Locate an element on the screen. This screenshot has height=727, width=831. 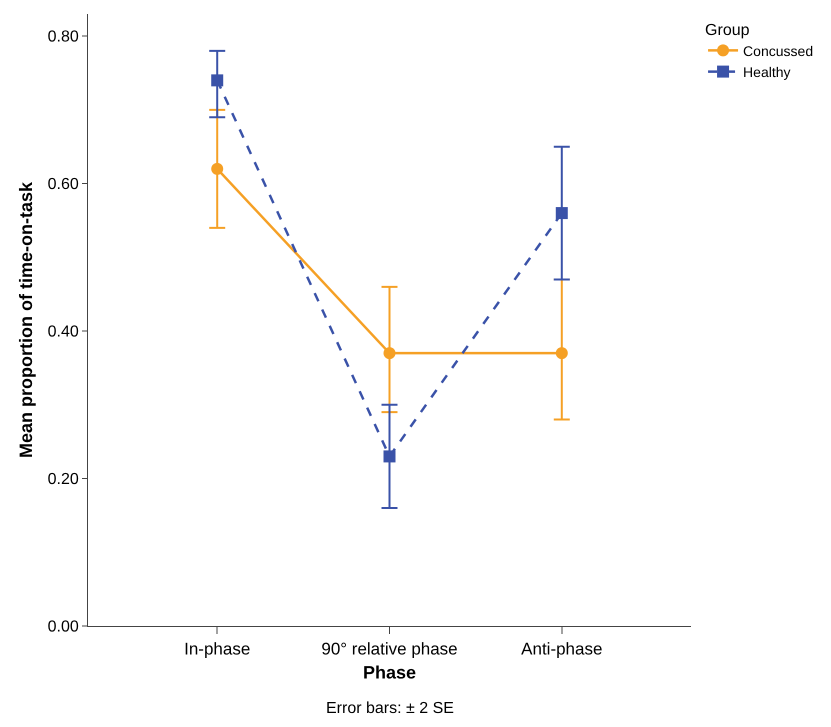
y-tick-label: 0.60 is located at coordinates (63, 185).